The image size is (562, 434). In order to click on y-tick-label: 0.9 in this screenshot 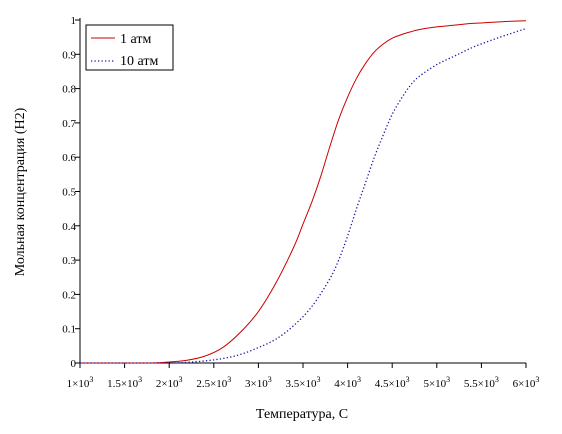, I will do `click(69, 55)`.